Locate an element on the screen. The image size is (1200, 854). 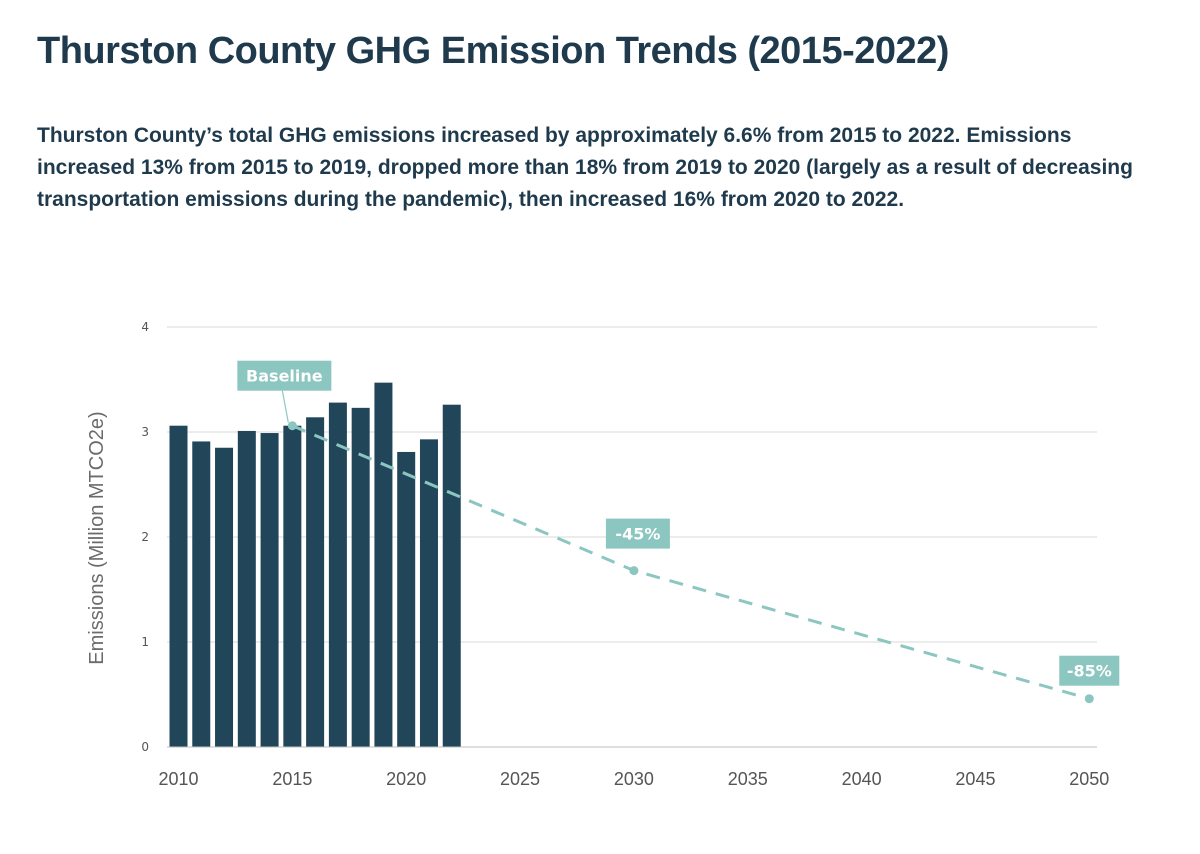
bars is located at coordinates (315, 564).